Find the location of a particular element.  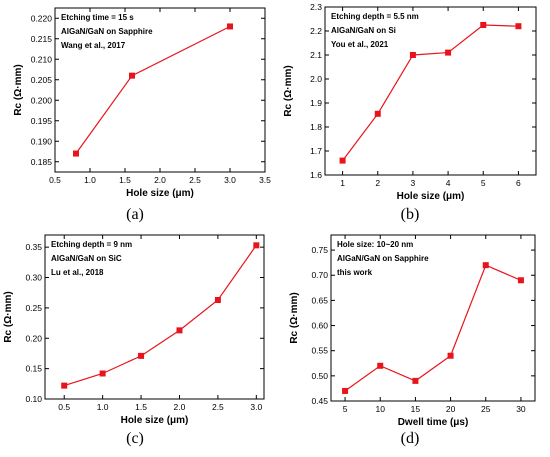

y-tick-label: 0.25 is located at coordinates (33, 308).